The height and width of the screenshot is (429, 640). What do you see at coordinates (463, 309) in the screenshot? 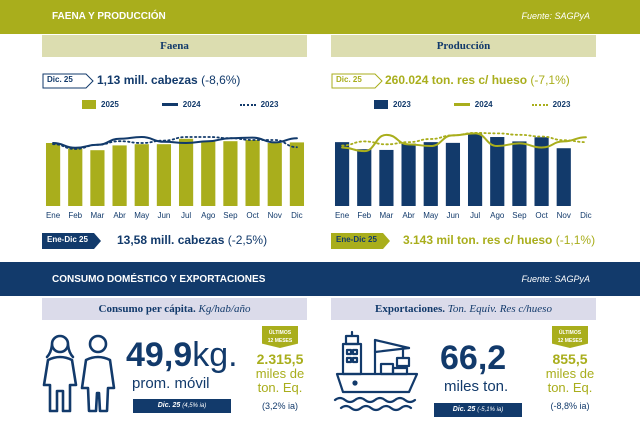
I see `exportaciones-panel-title: Exportaciones. Ton. Equiv. Res c/hueso` at bounding box center [463, 309].